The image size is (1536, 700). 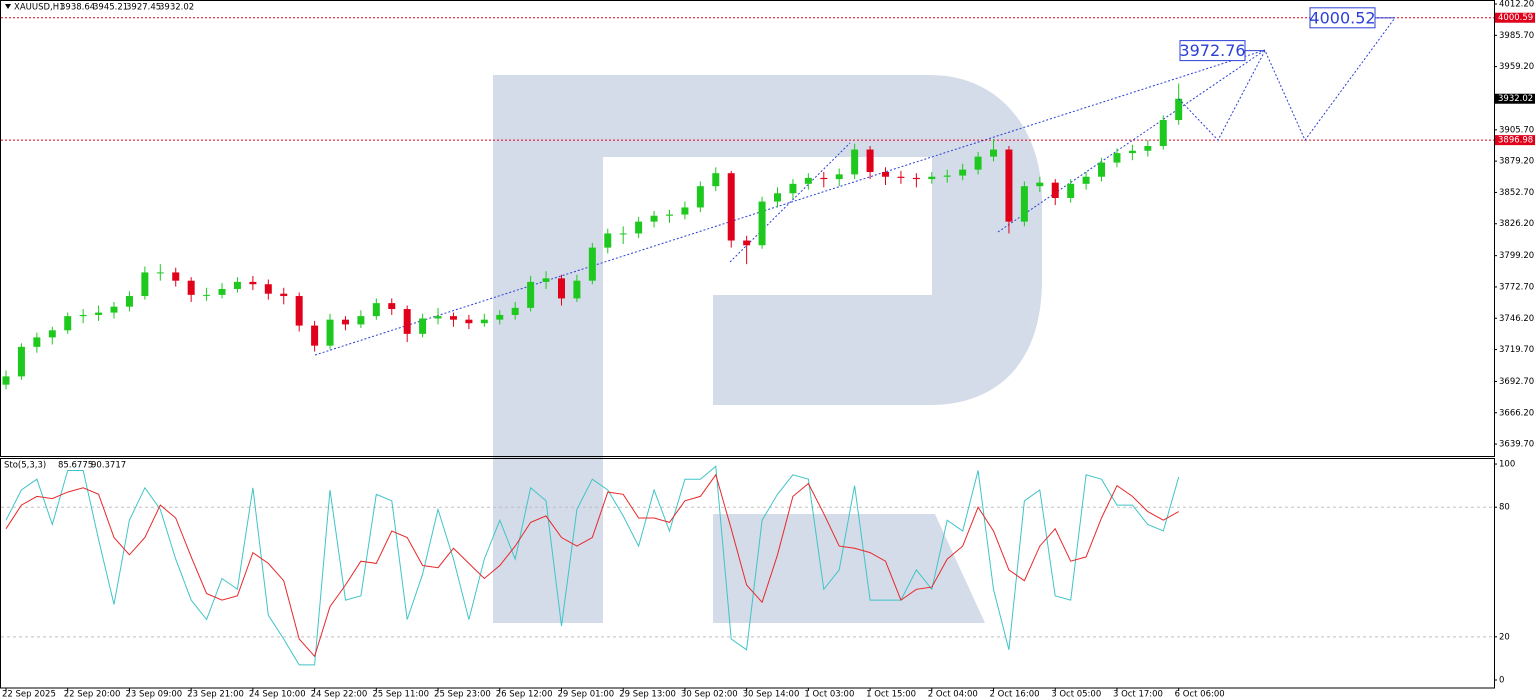 I want to click on indicator-value: 90.3717, so click(x=108, y=466).